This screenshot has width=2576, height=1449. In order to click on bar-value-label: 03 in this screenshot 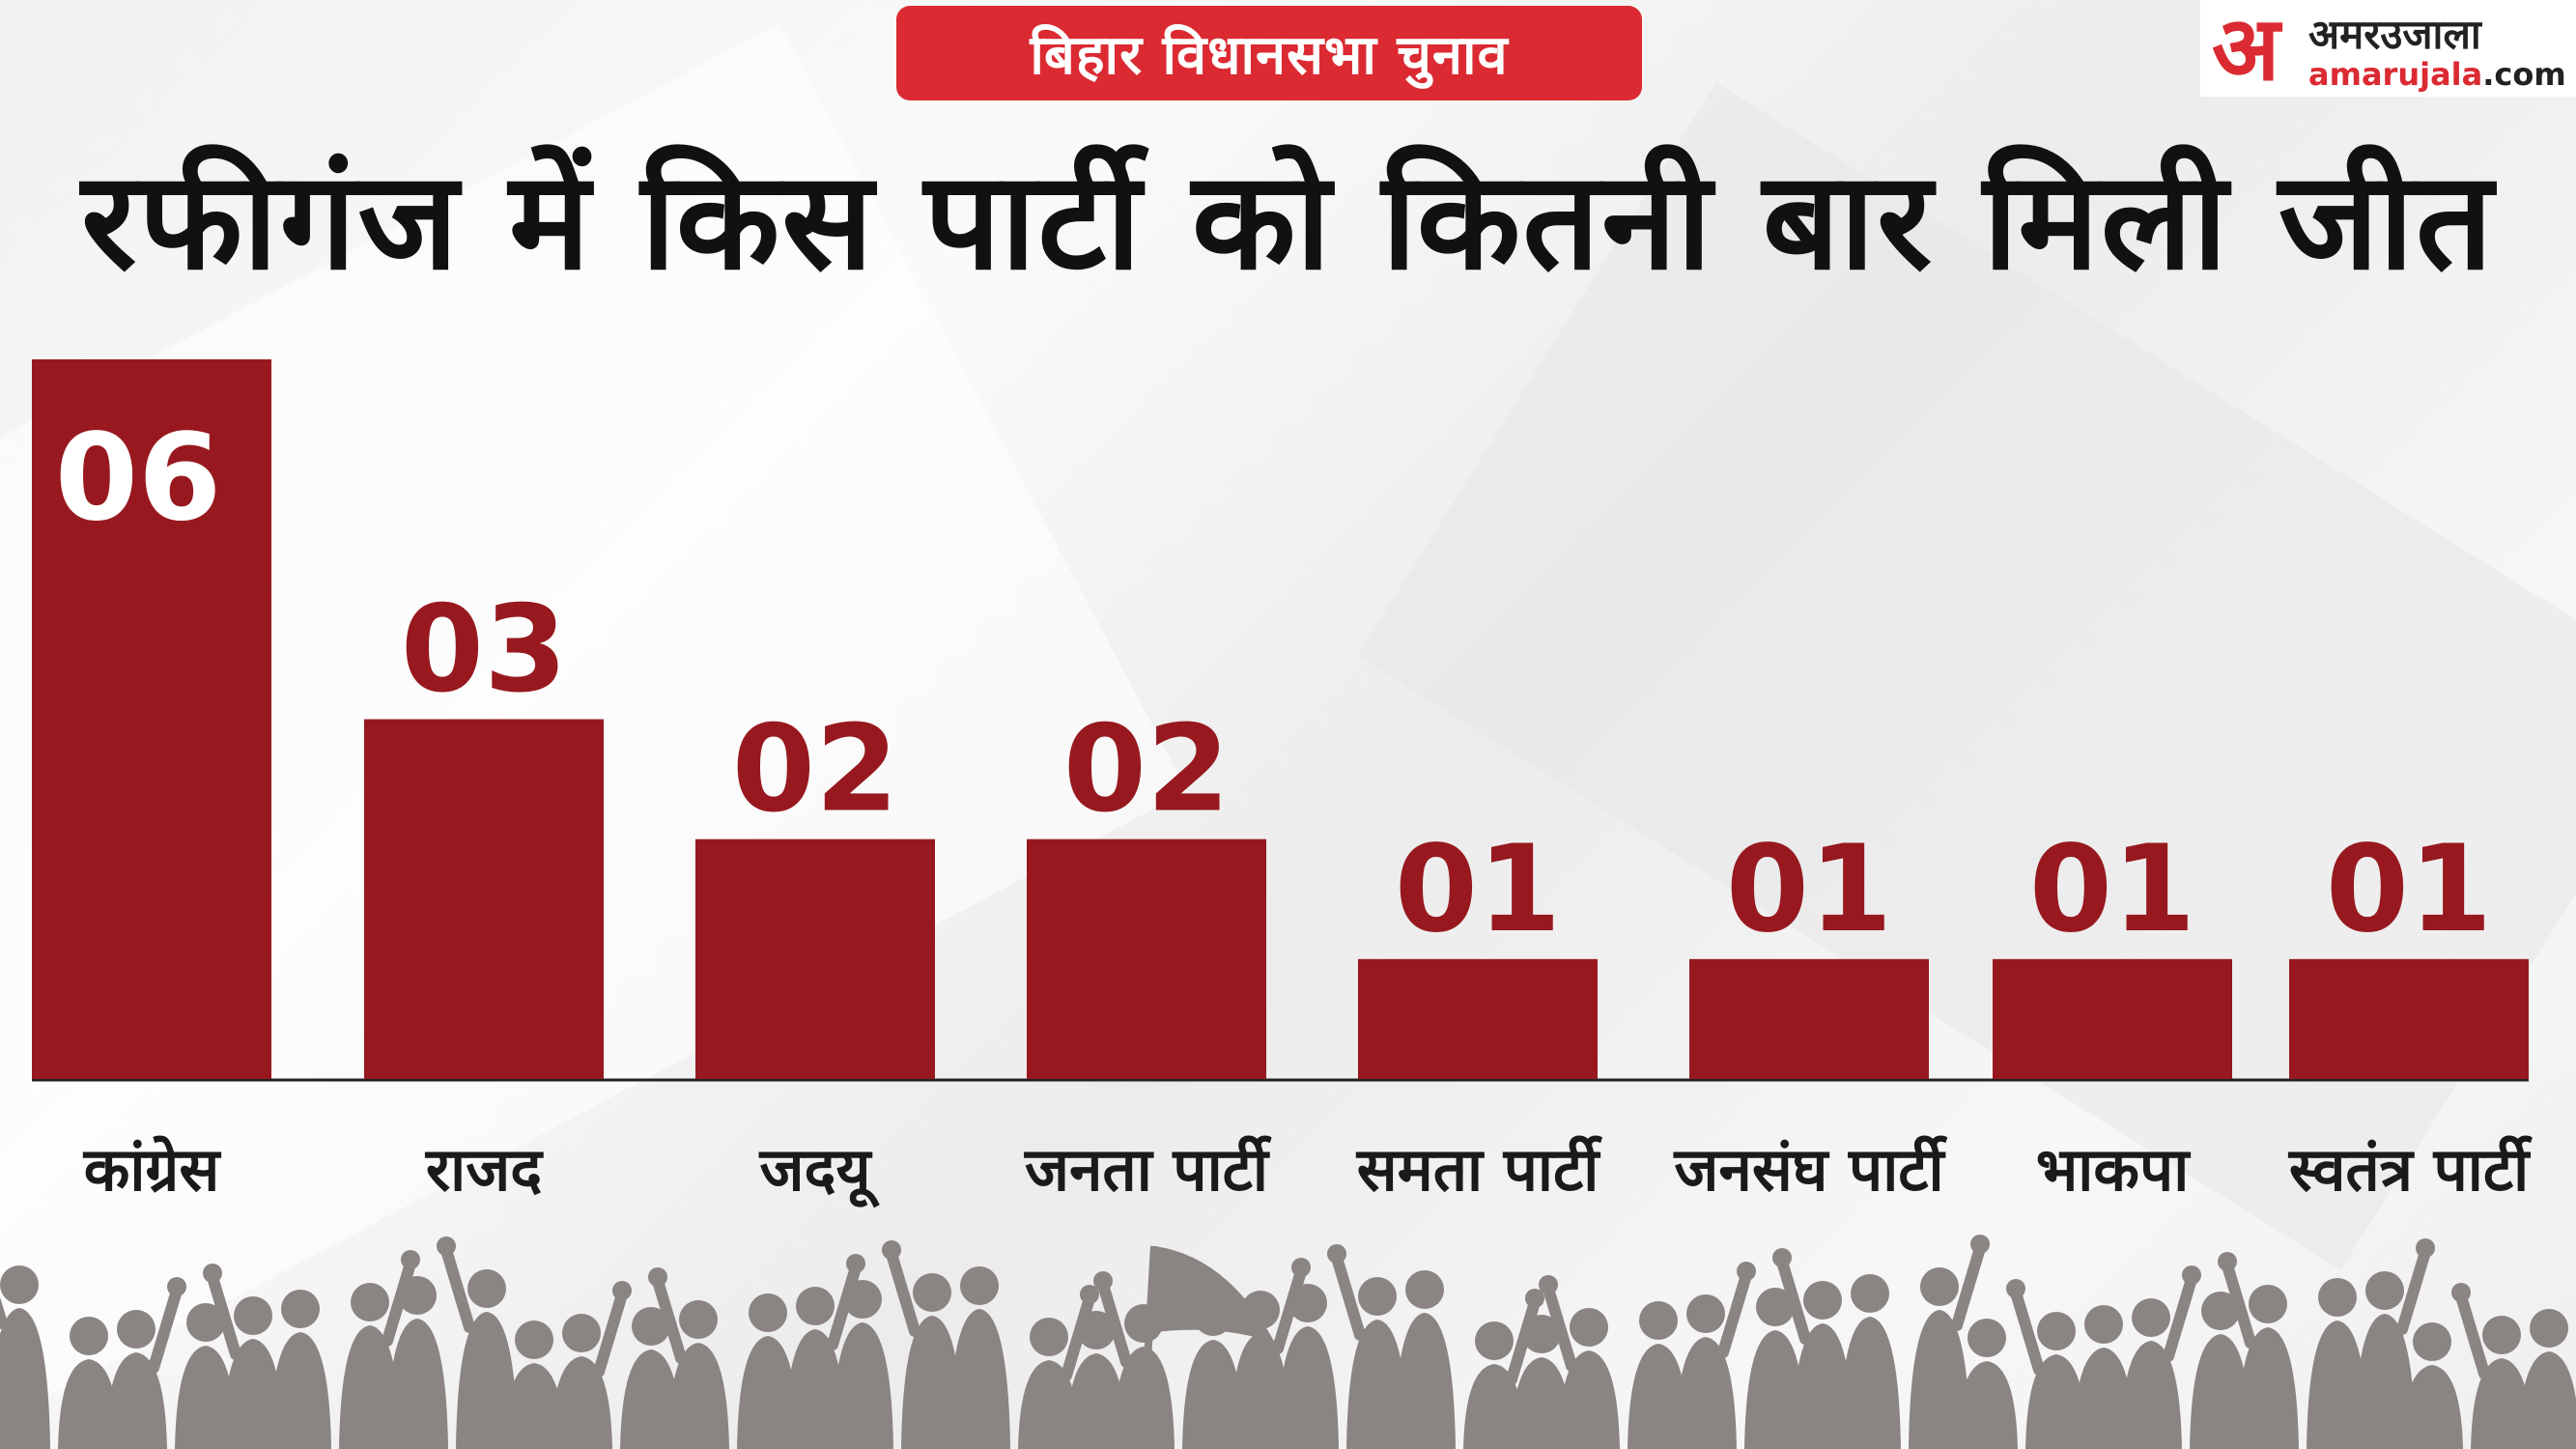, I will do `click(484, 650)`.